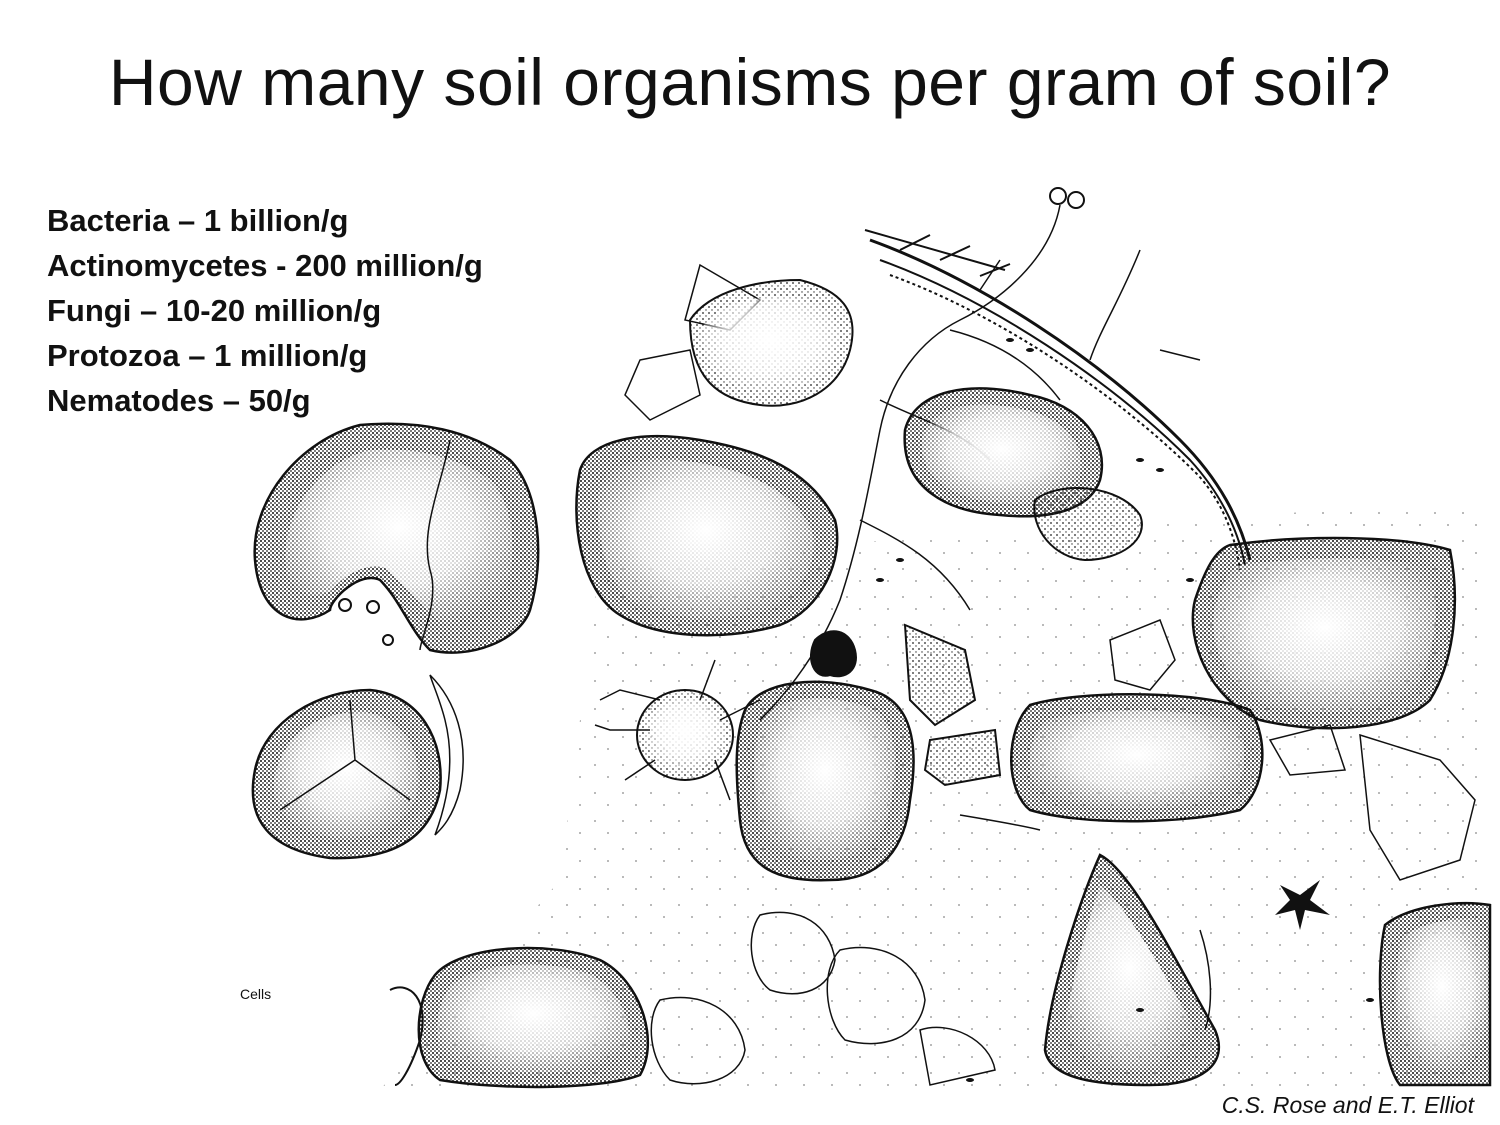  I want to click on root-outer, so click(1060, 399).